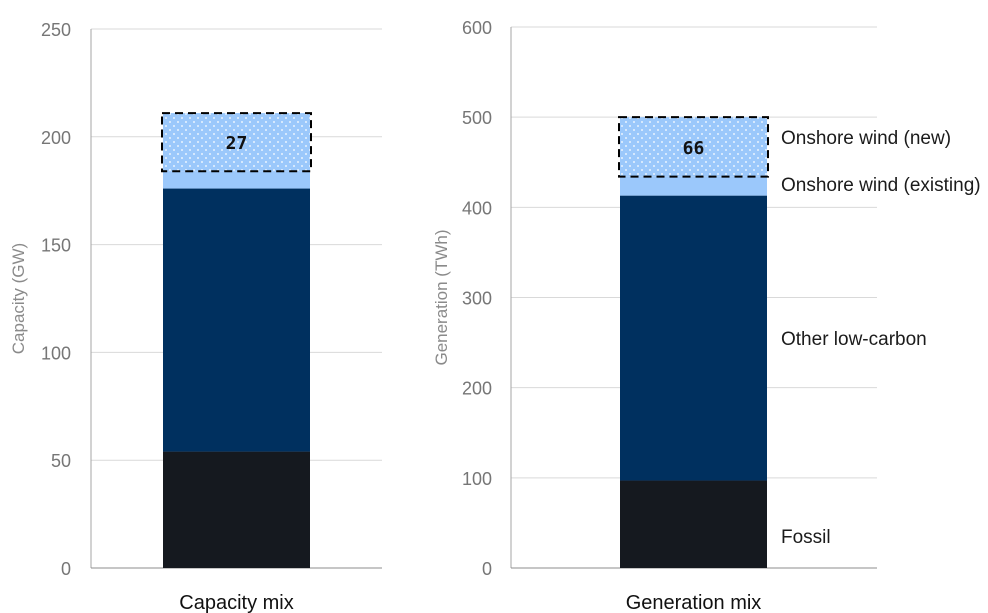  What do you see at coordinates (18, 298) in the screenshot?
I see `y-axis-title: Capacity (GW)` at bounding box center [18, 298].